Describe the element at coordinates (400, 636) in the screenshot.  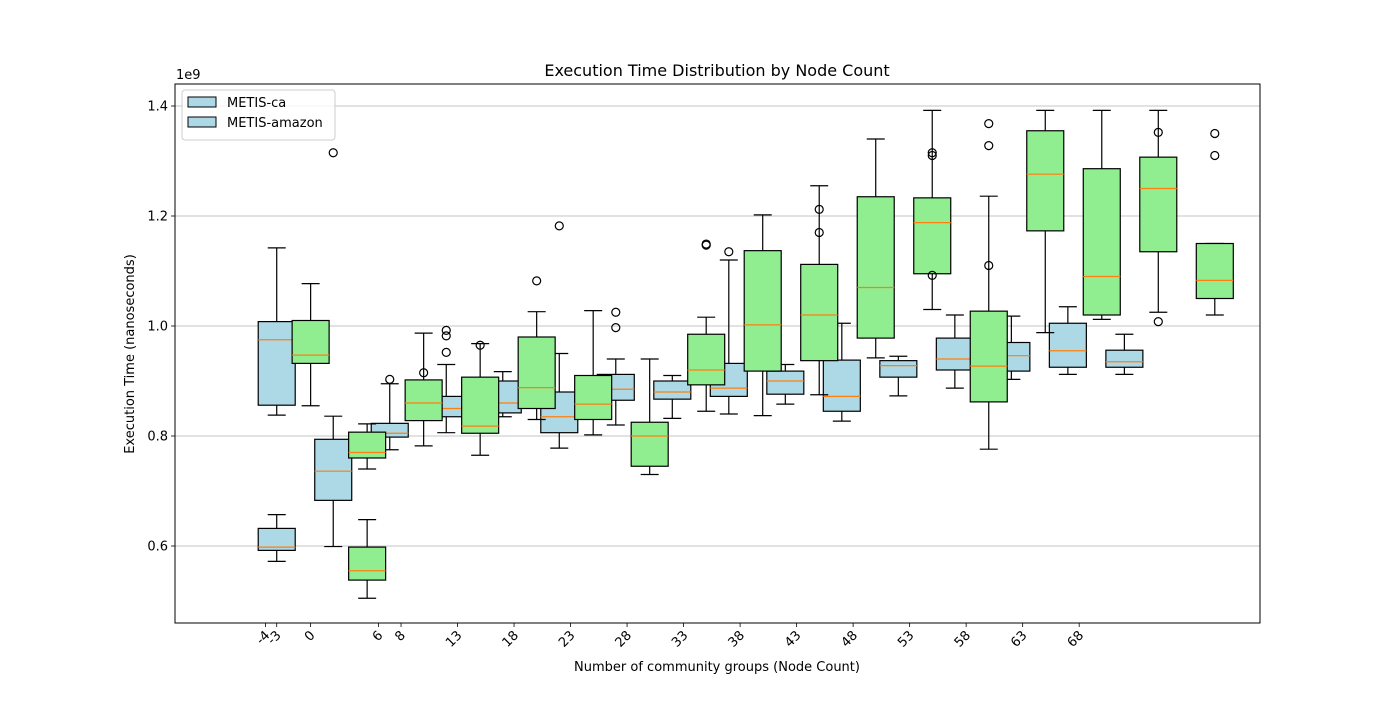
I see `x-tick-label: 8` at that location.